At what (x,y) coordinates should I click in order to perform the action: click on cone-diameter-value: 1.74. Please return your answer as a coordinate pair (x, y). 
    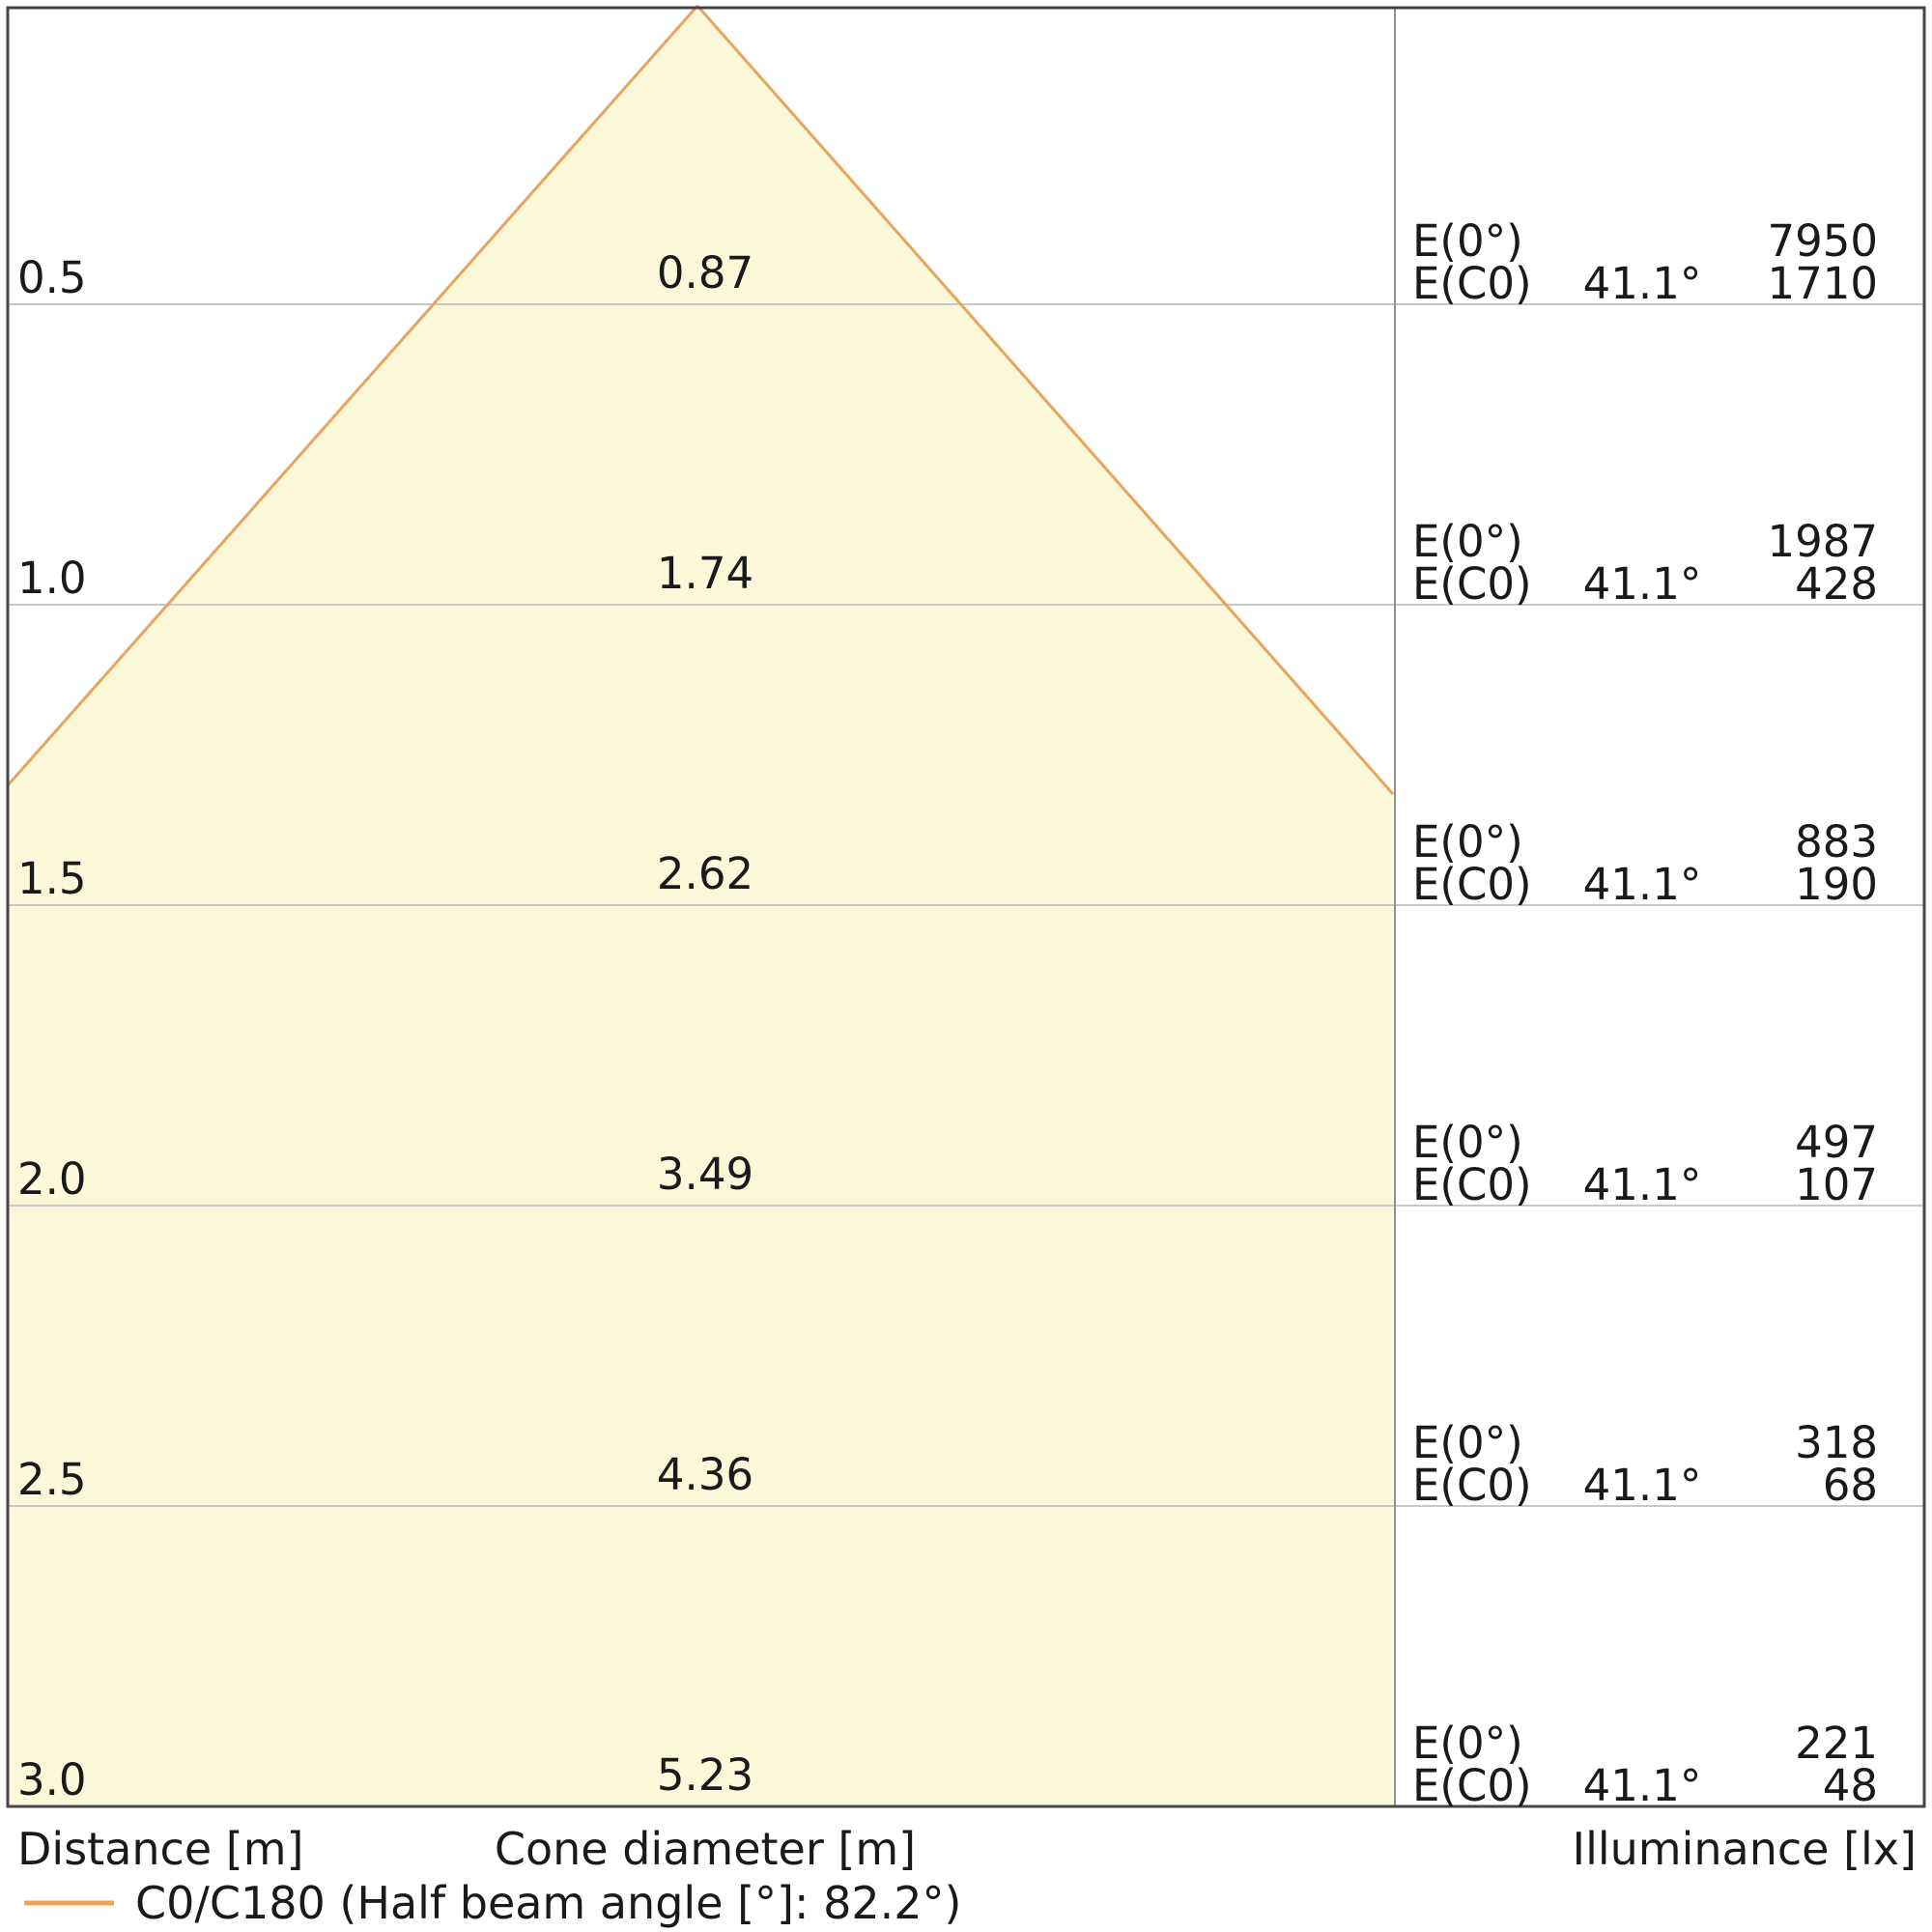
    Looking at the image, I should click on (705, 573).